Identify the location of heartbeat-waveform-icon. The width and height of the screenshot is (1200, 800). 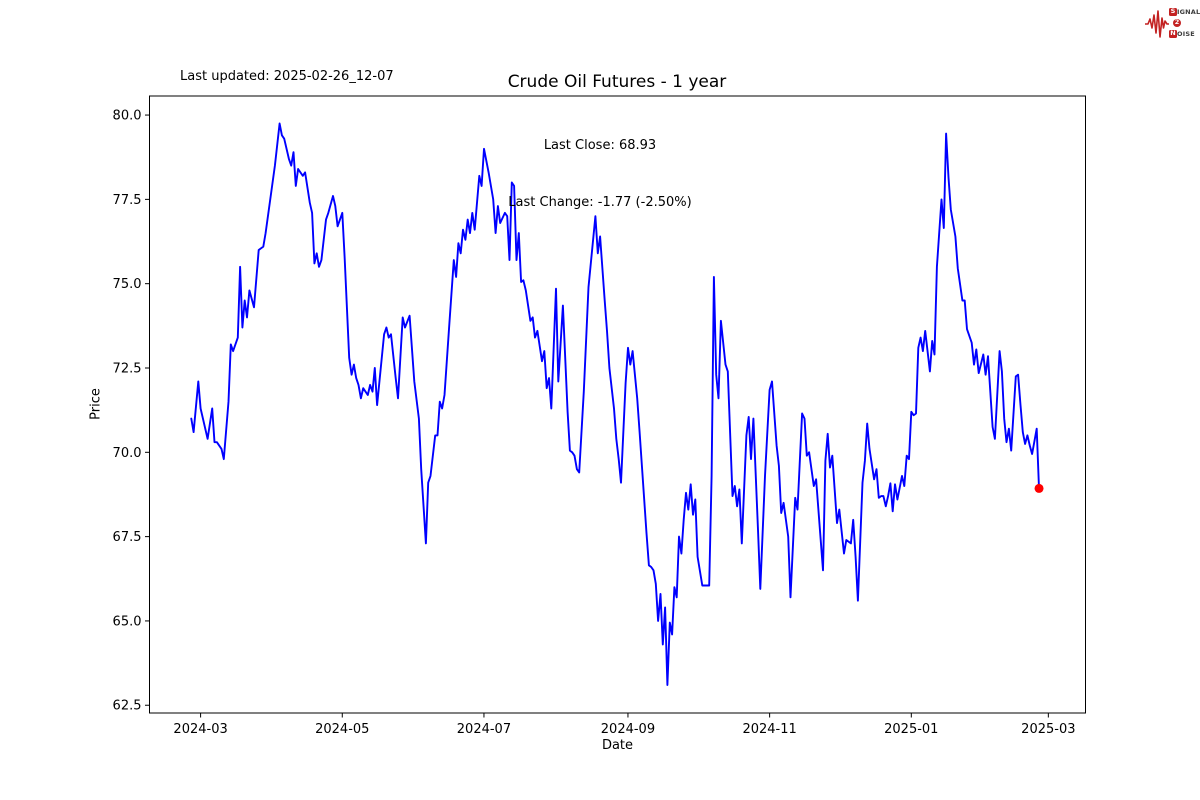
(1157, 24).